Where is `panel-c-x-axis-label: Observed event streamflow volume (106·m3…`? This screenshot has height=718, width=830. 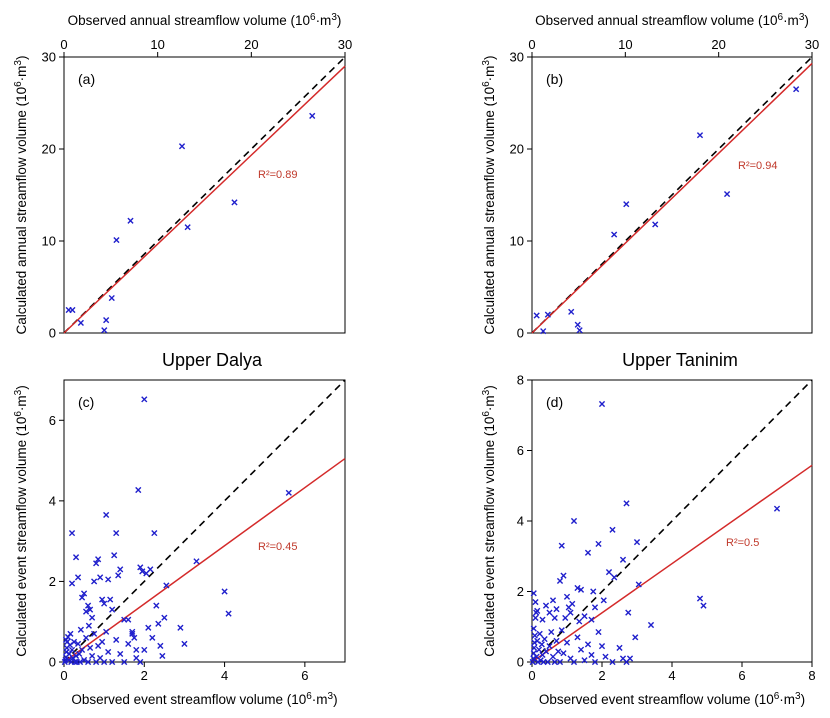 panel-c-x-axis-label: Observed event streamflow volume (106·m3… is located at coordinates (204, 699).